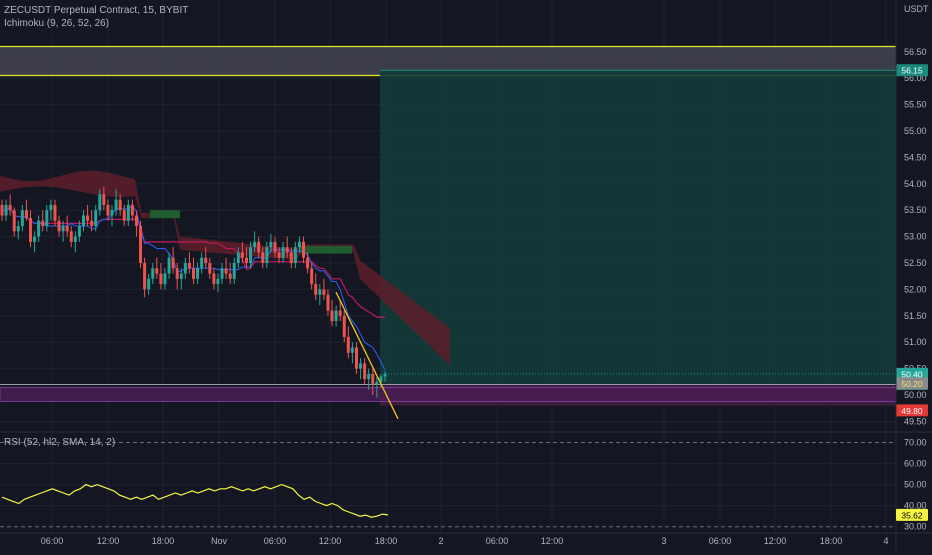 Image resolution: width=932 pixels, height=555 pixels. I want to click on symbol-title: ZECUSDT Perpetual Contract, 15, BYBIT, so click(96, 10).